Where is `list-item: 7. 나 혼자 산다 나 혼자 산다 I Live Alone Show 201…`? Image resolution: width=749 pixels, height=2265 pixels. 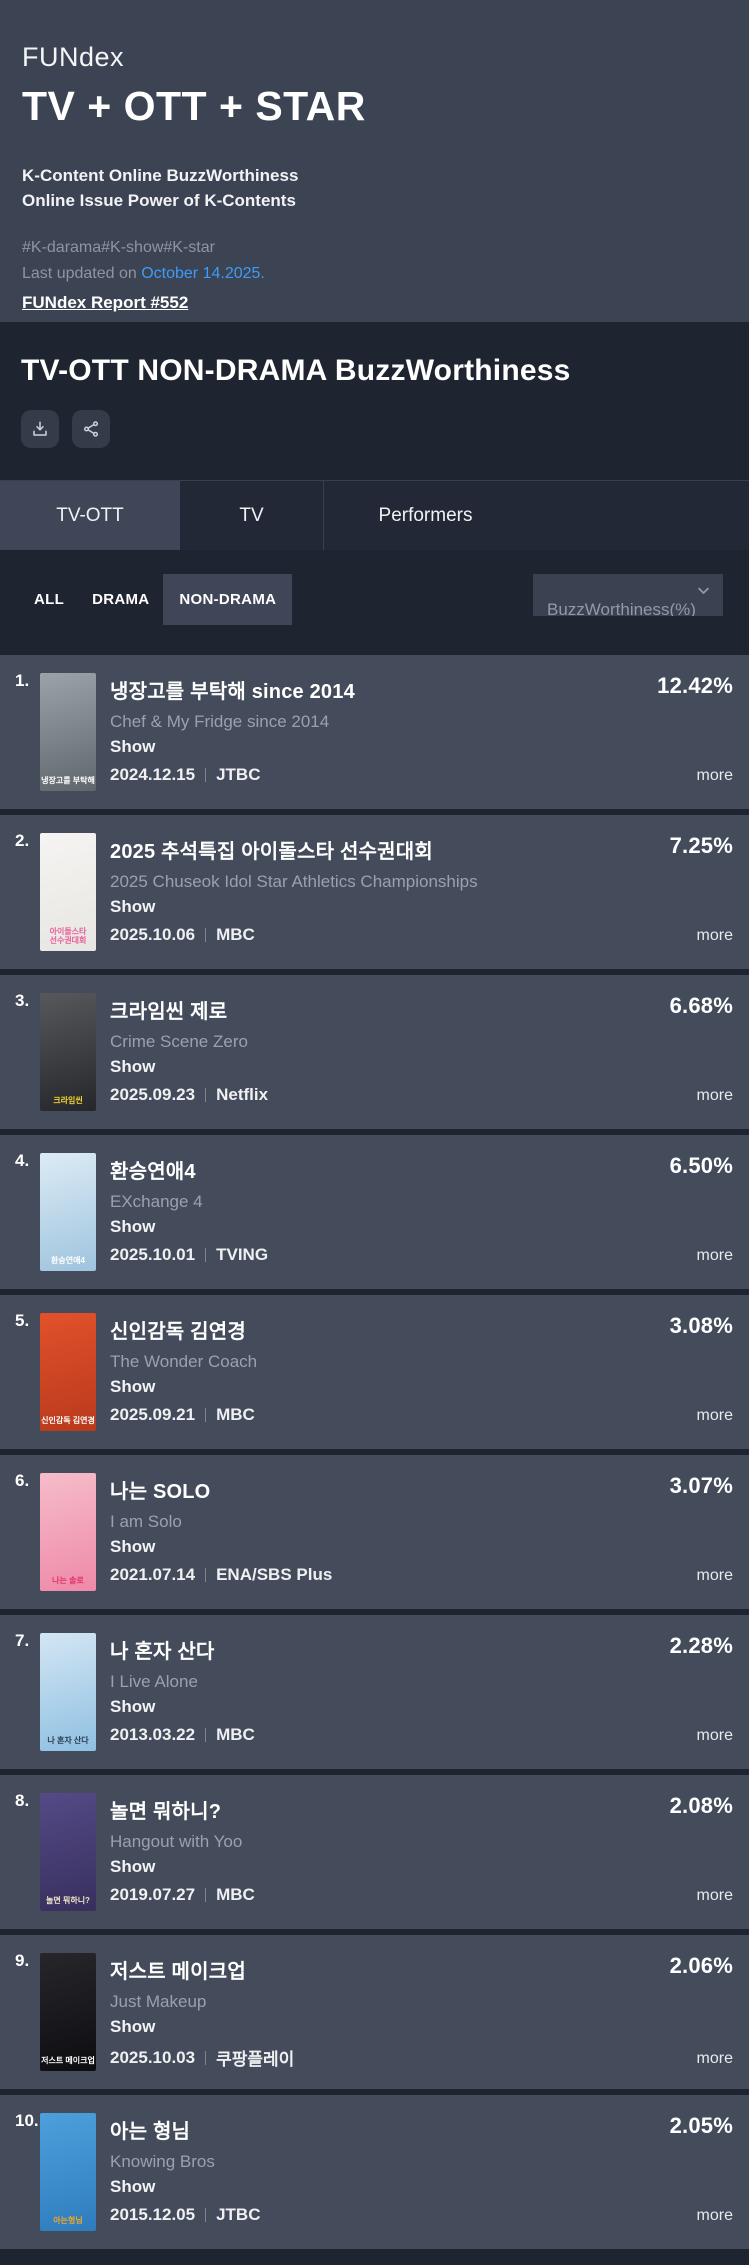
list-item: 7. 나 혼자 산다 나 혼자 산다 I Live Alone Show 201… is located at coordinates (374, 1692).